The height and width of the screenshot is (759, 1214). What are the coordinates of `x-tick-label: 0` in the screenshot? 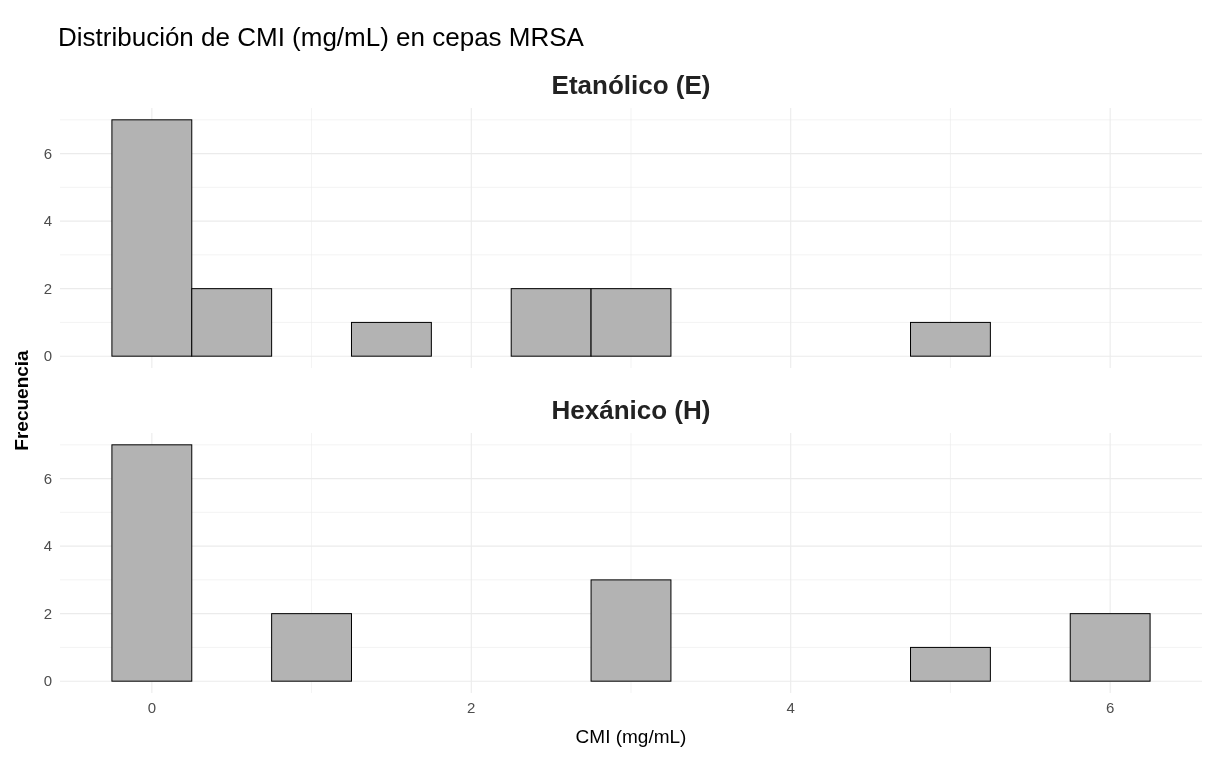 It's located at (152, 707).